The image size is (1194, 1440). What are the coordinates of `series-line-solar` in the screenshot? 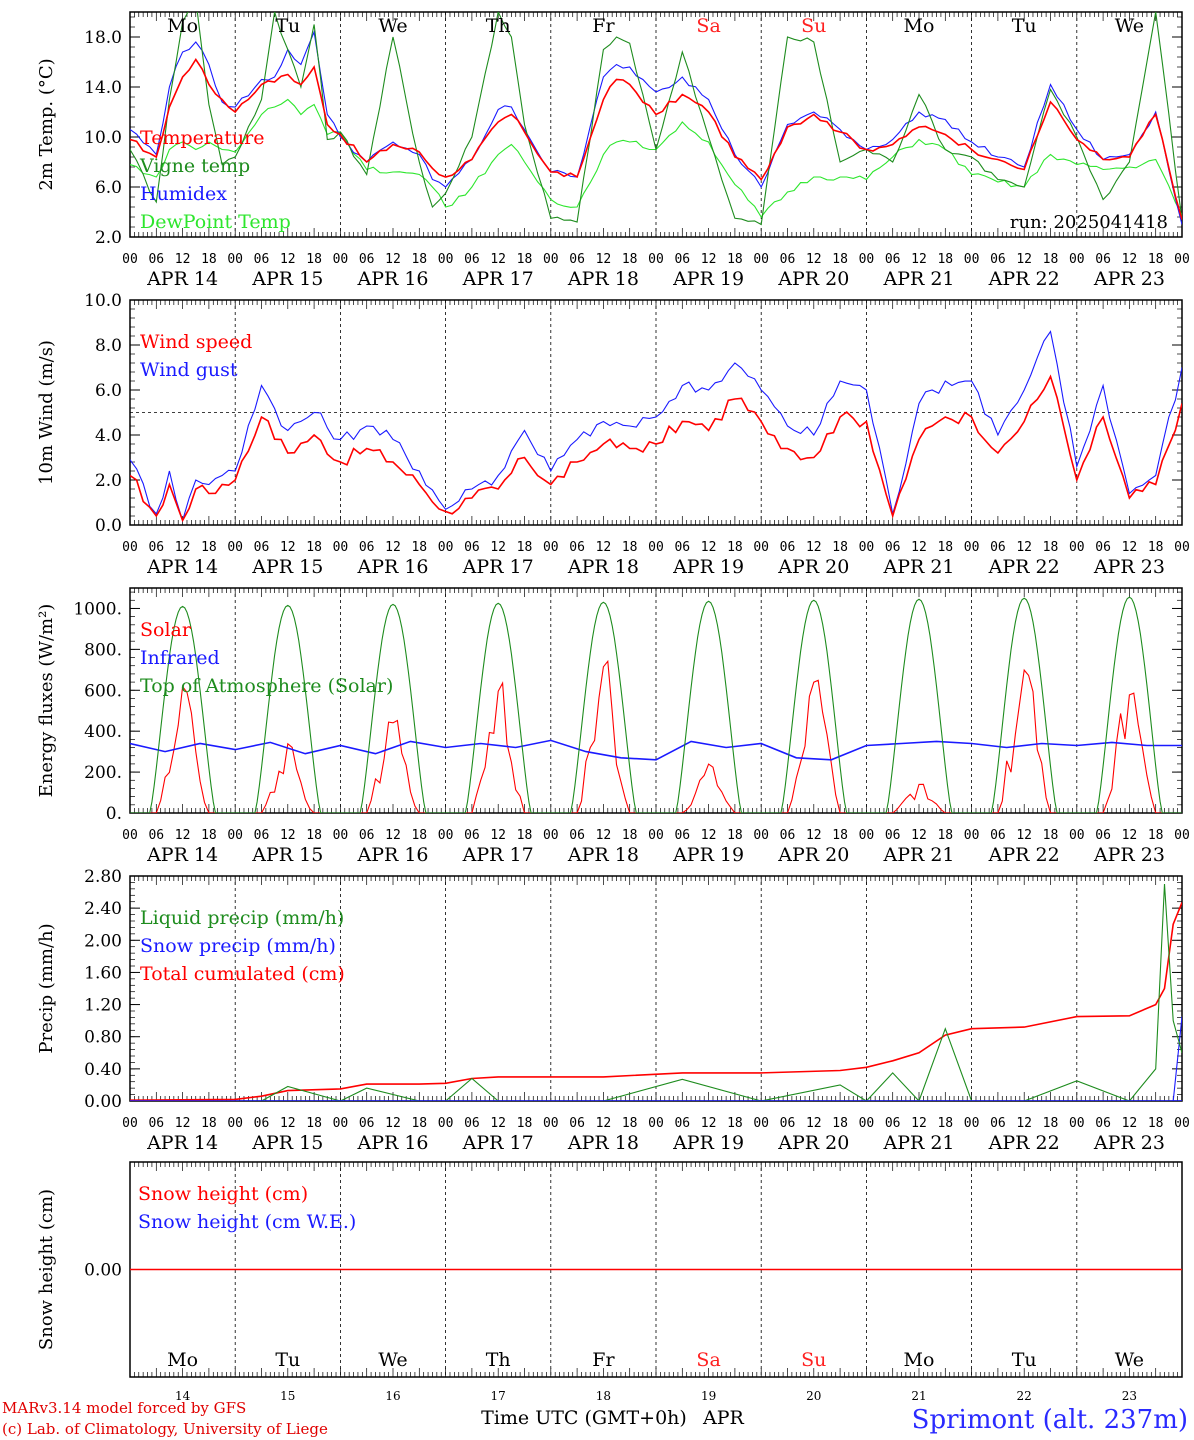 It's located at (656, 736).